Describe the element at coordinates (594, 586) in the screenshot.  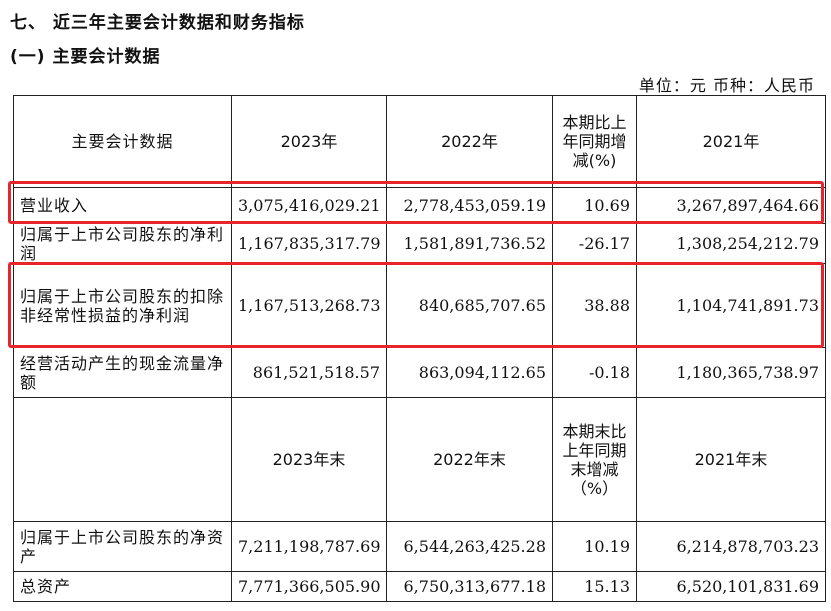
I see `value-change: 15.13` at that location.